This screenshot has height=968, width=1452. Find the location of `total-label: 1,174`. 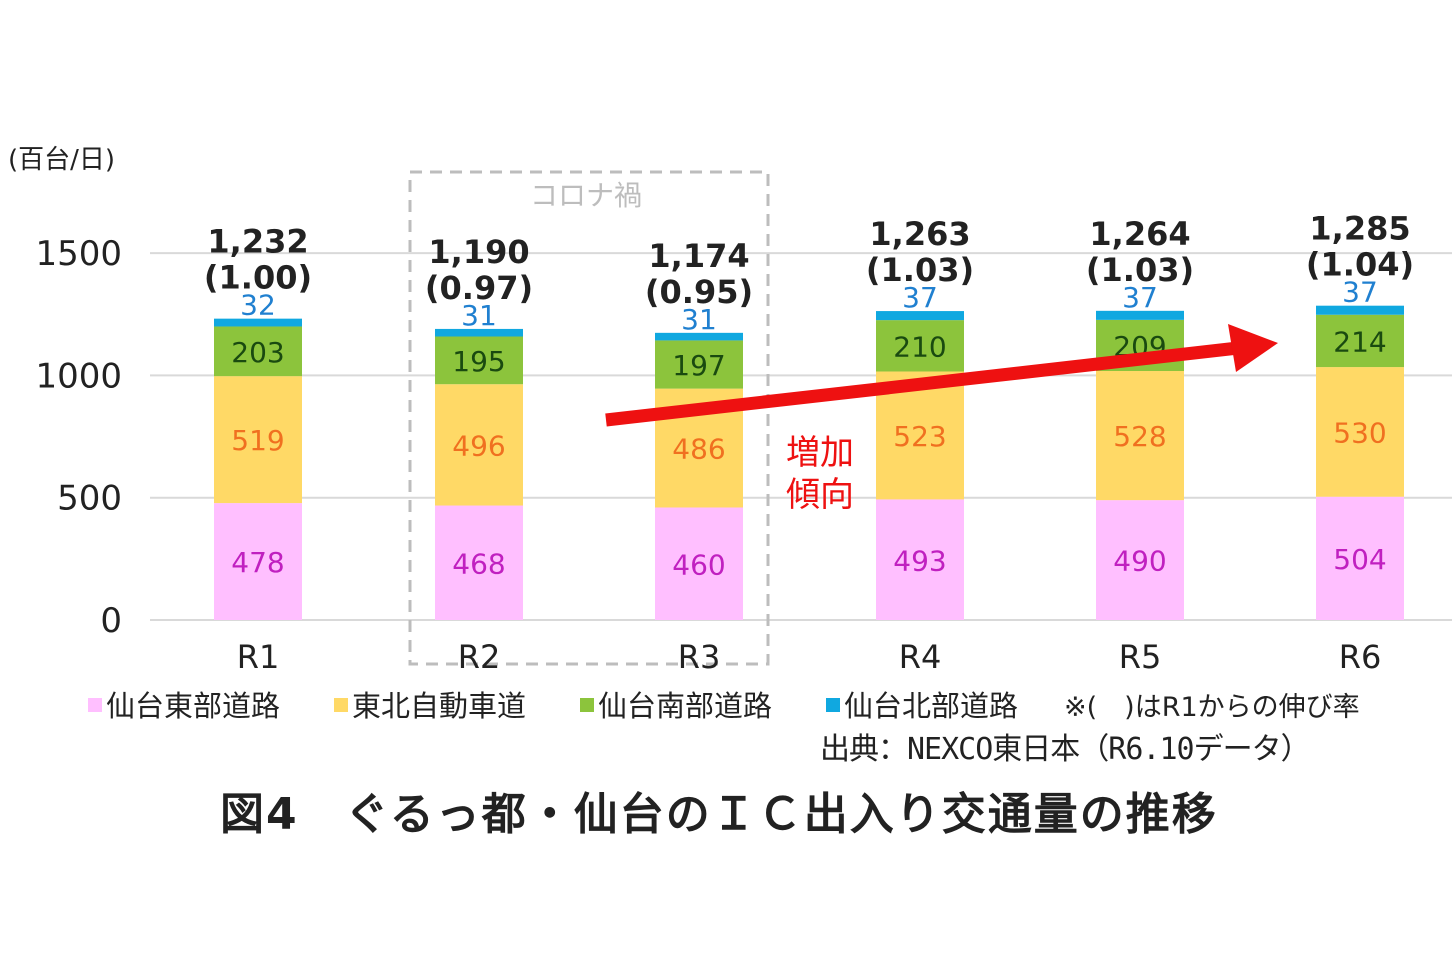

total-label: 1,174 is located at coordinates (698, 256).